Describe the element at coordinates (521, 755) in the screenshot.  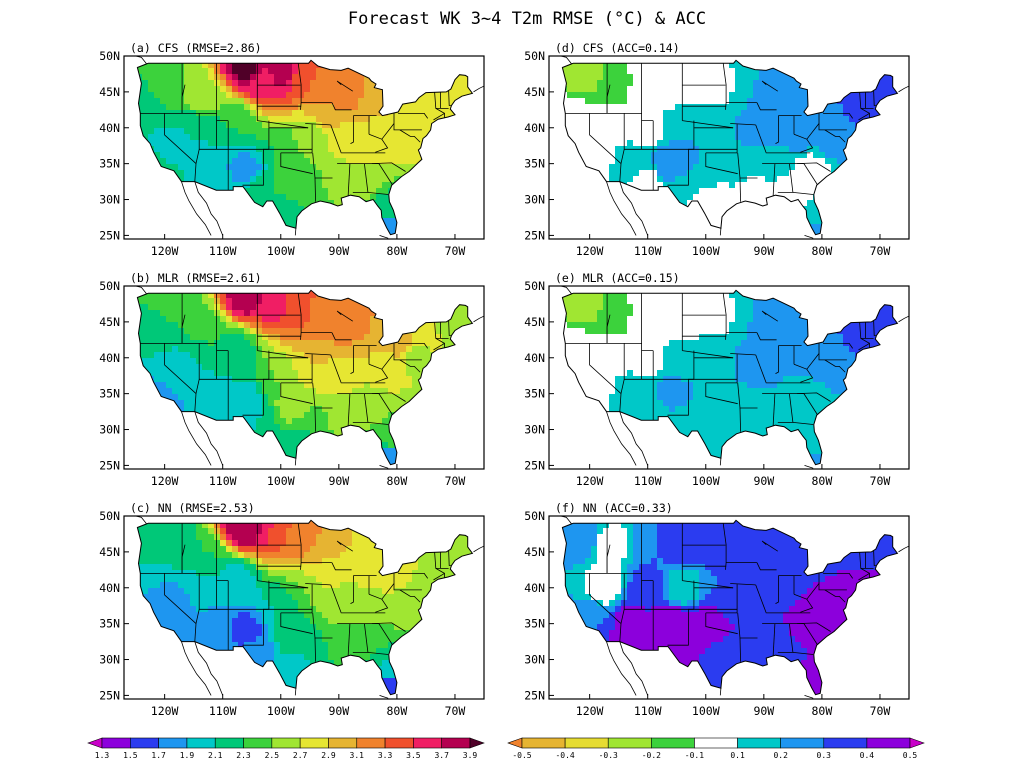
I see `colorbar-tick-label: -0.5` at that location.